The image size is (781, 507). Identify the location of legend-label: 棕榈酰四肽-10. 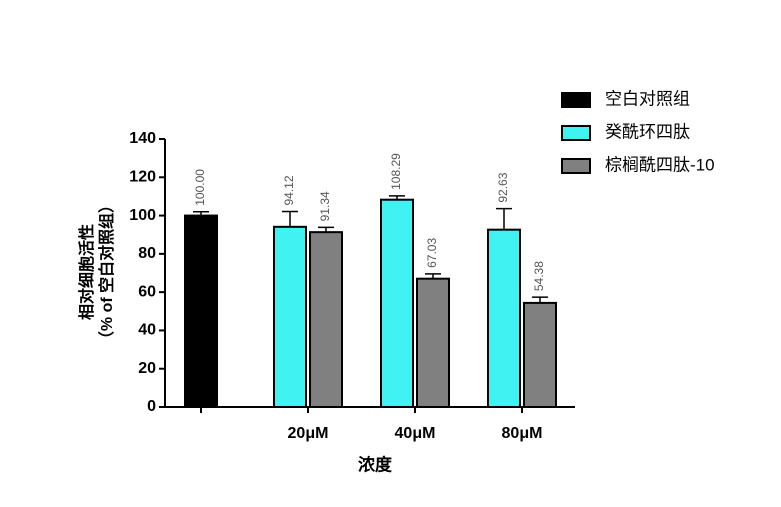
(660, 164).